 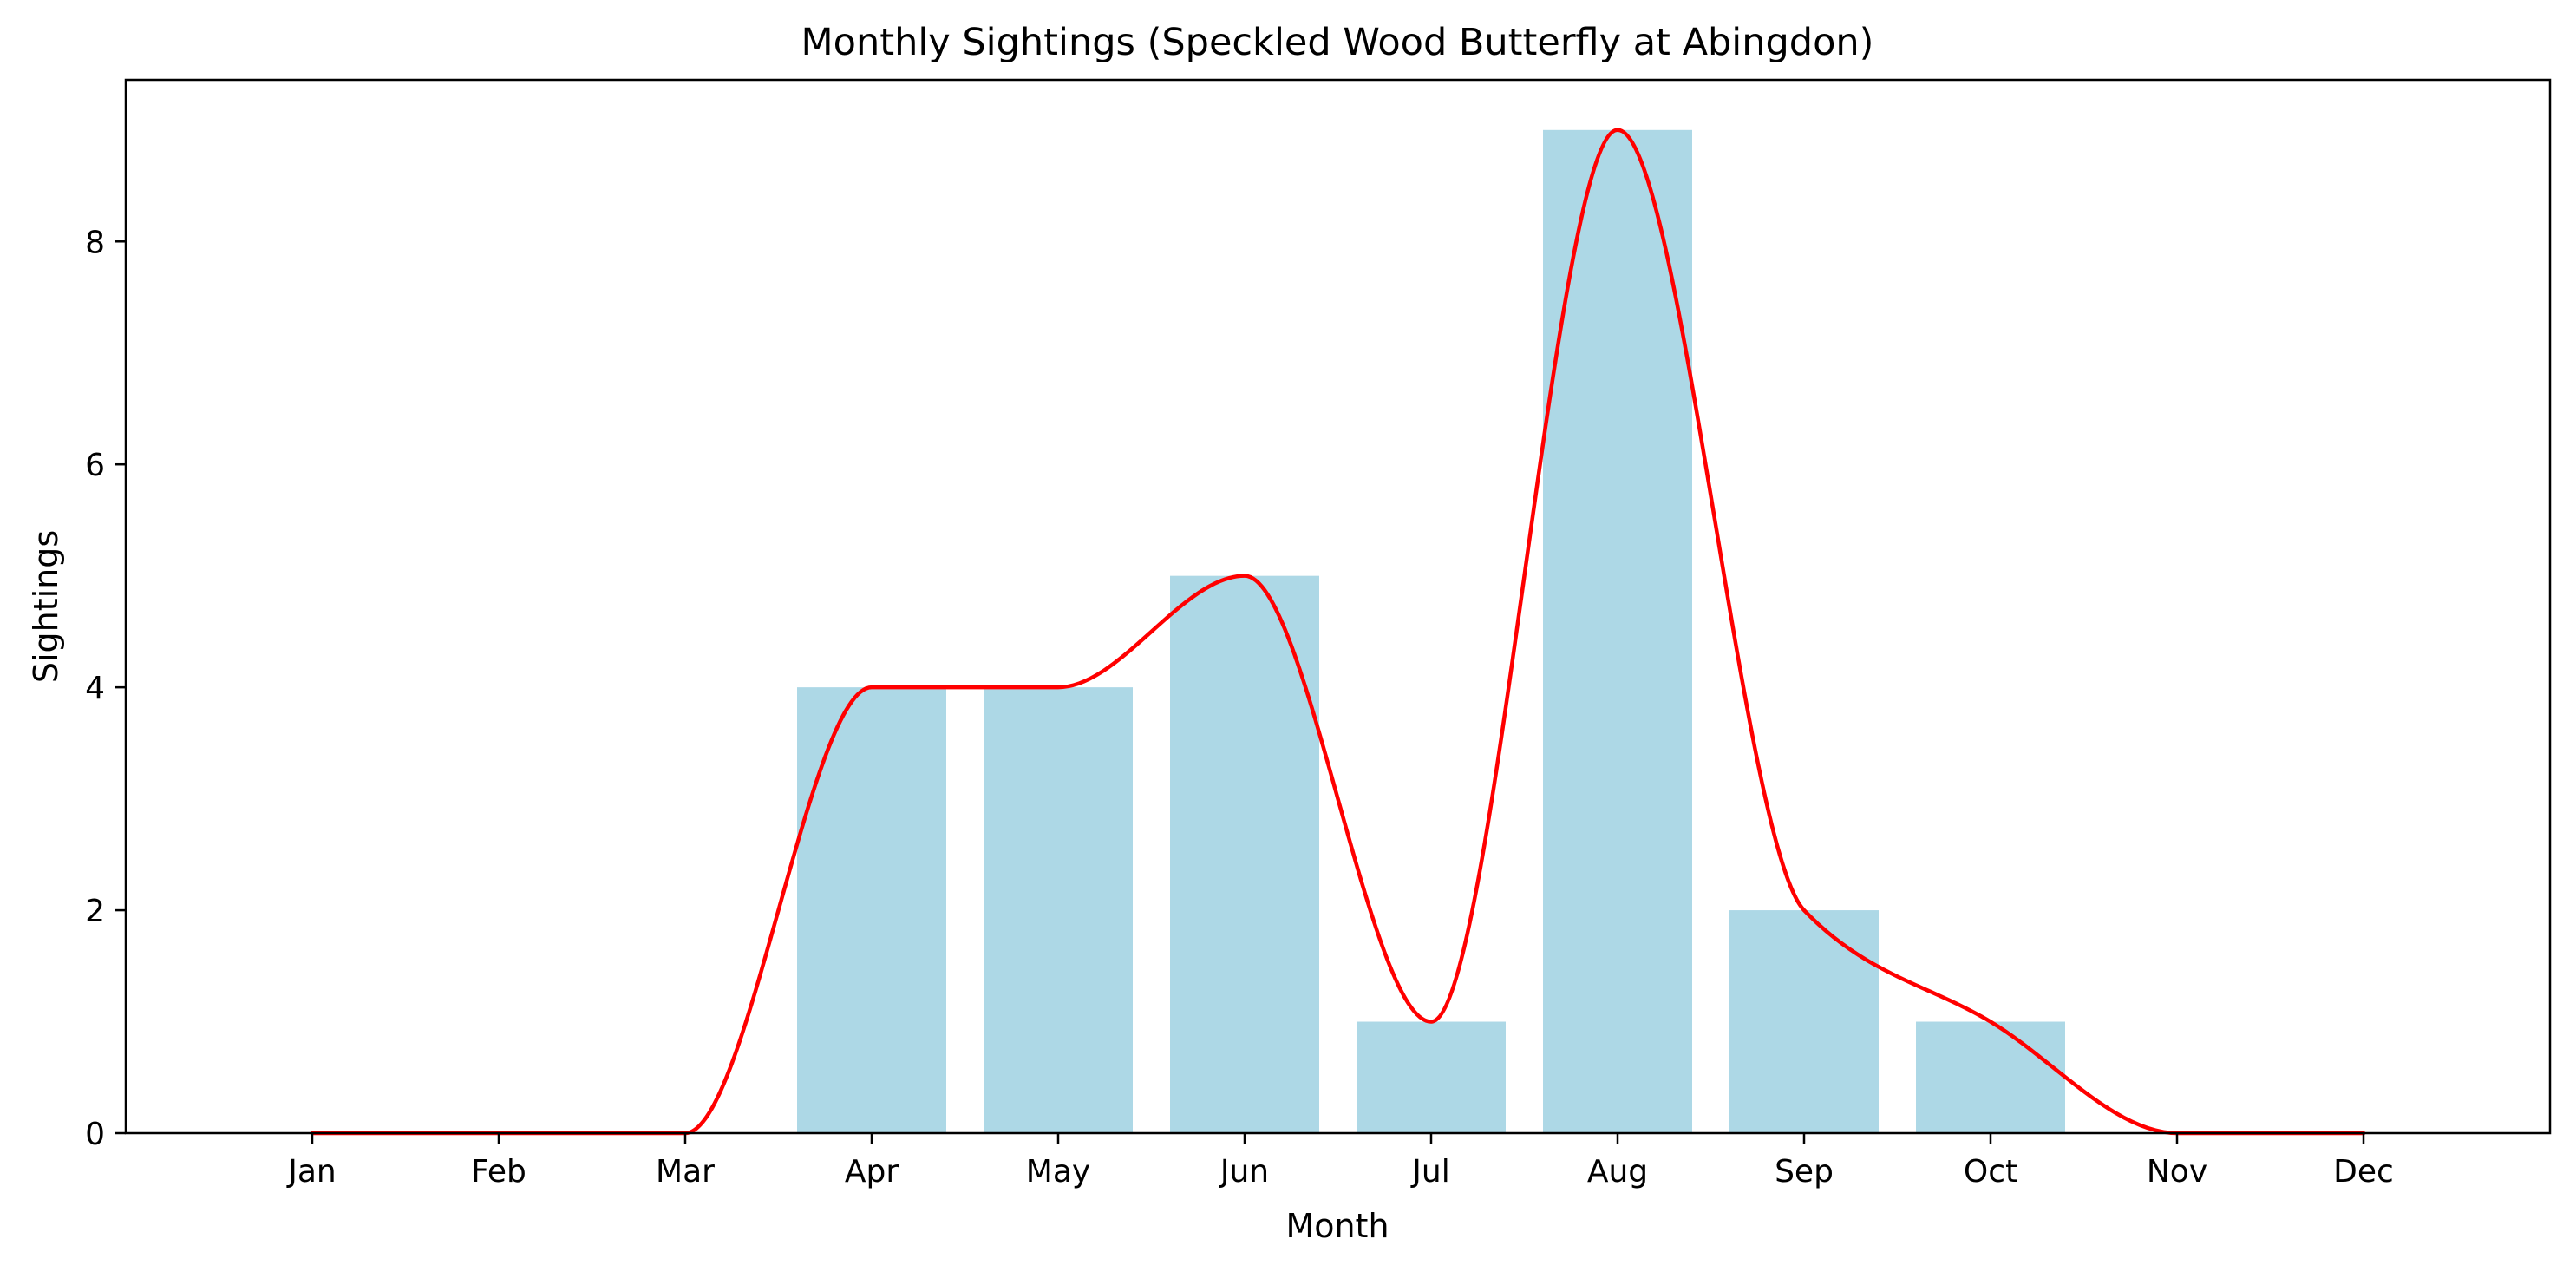 I want to click on y-axis: 0 2 4 6 8, so click(x=105, y=688).